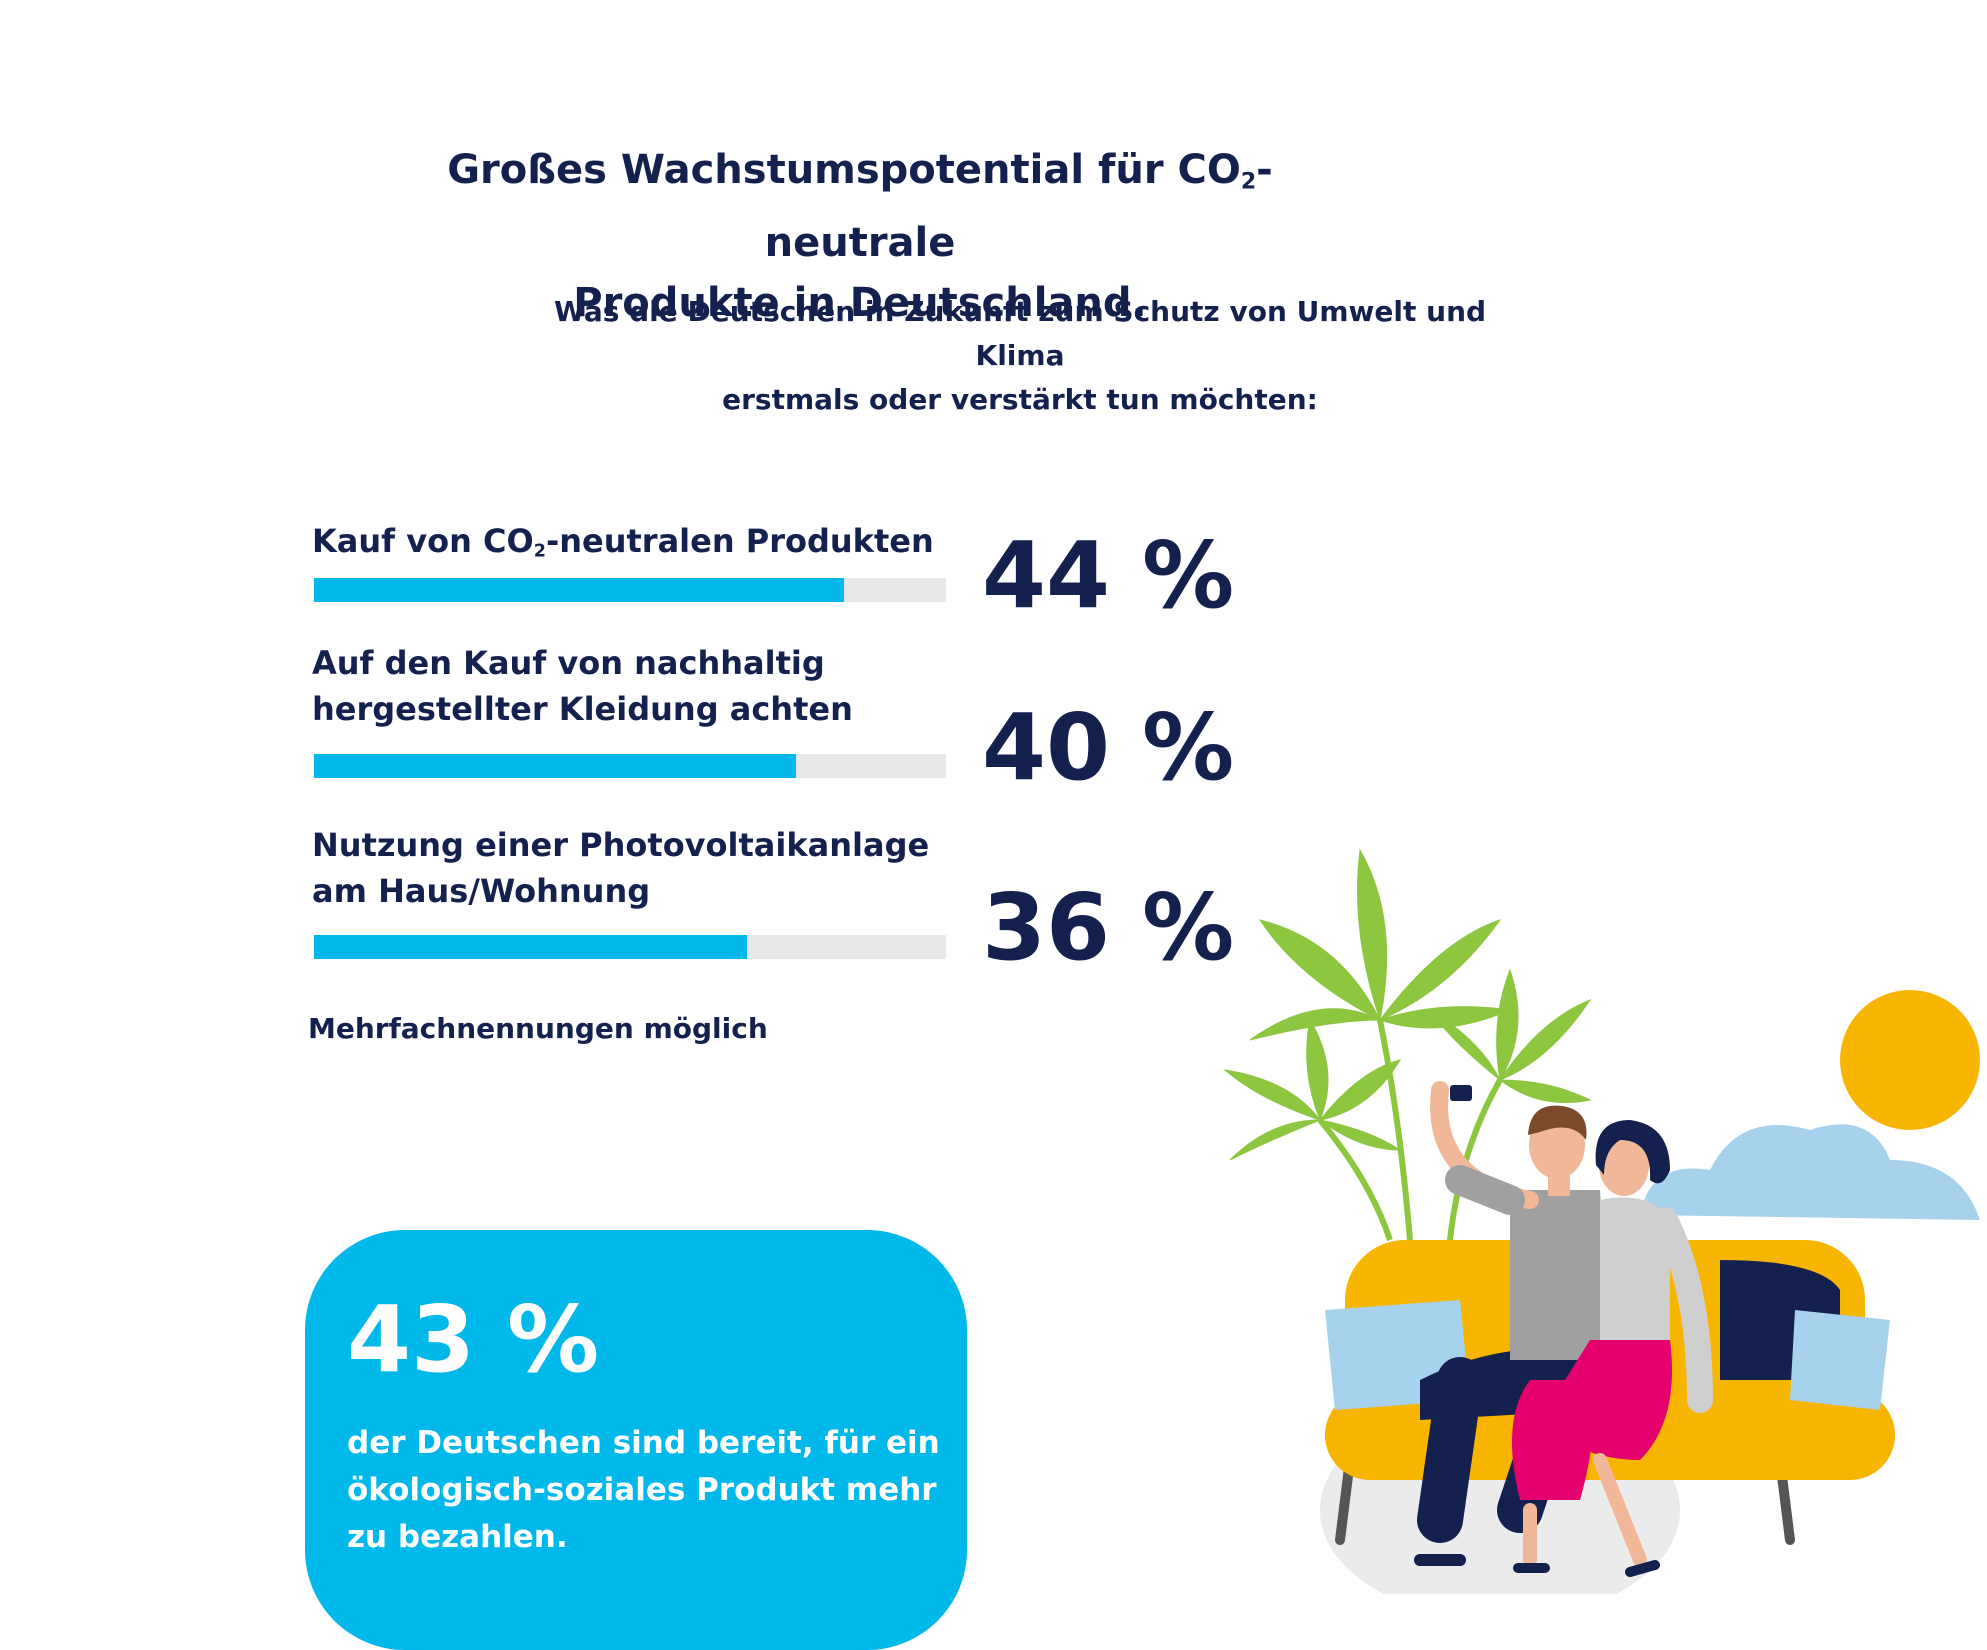 The width and height of the screenshot is (1987, 1650). I want to click on stat-value: 36 %, so click(1108, 927).